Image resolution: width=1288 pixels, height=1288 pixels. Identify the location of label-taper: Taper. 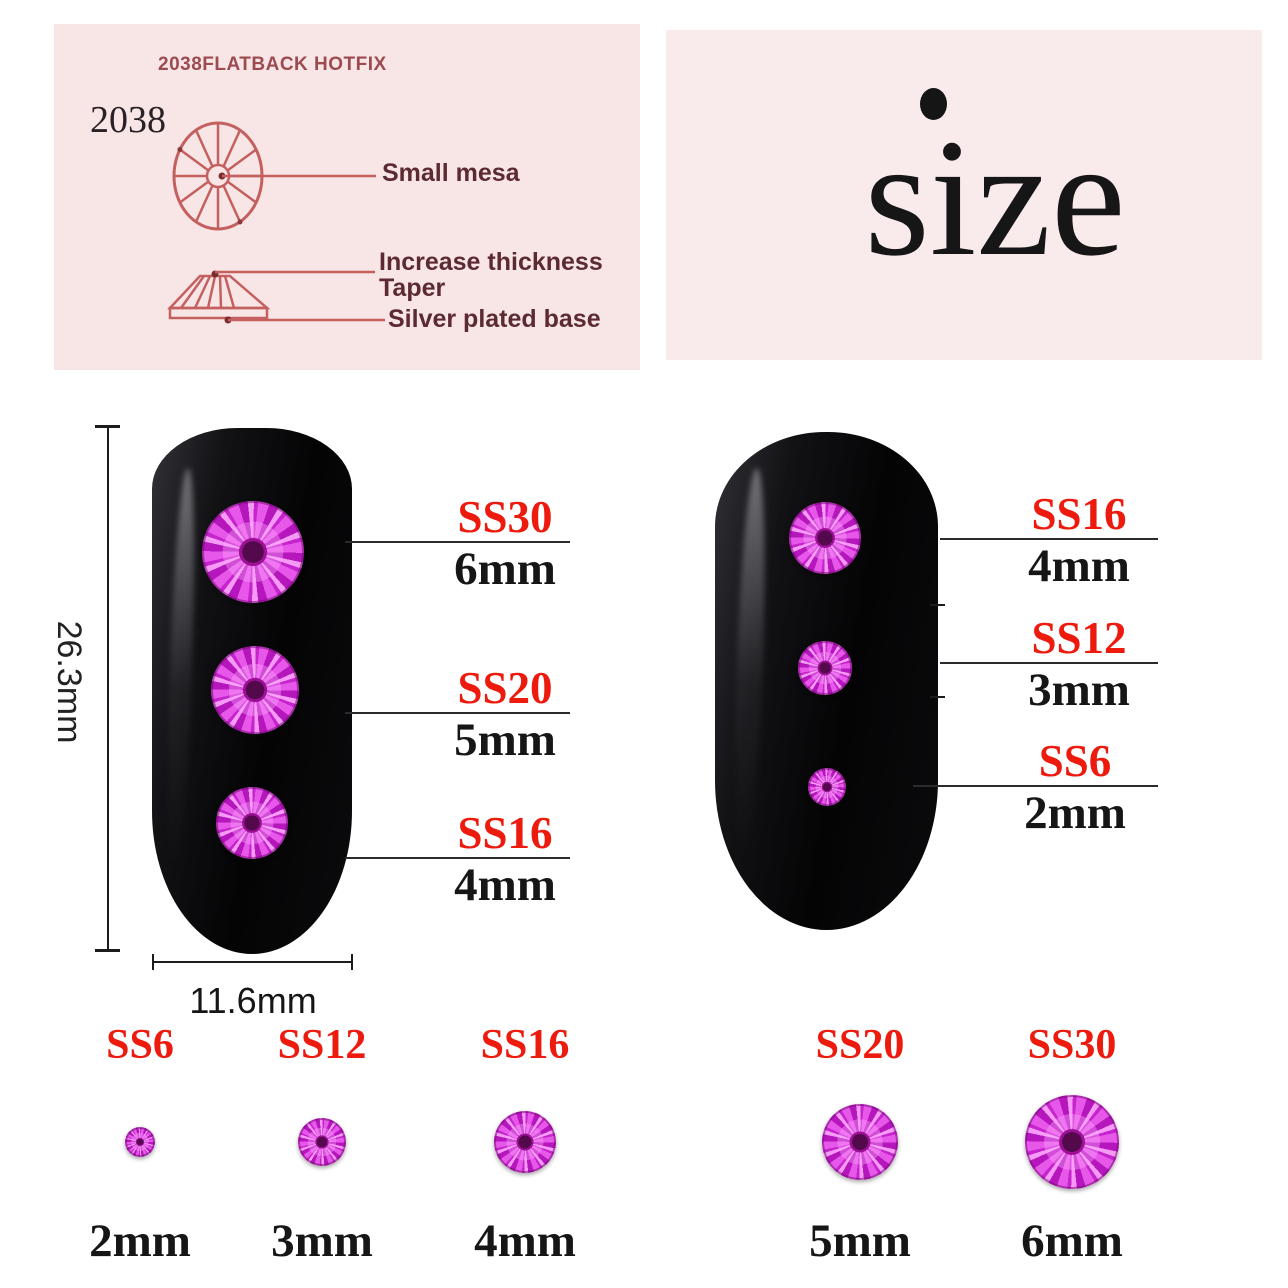
(412, 288).